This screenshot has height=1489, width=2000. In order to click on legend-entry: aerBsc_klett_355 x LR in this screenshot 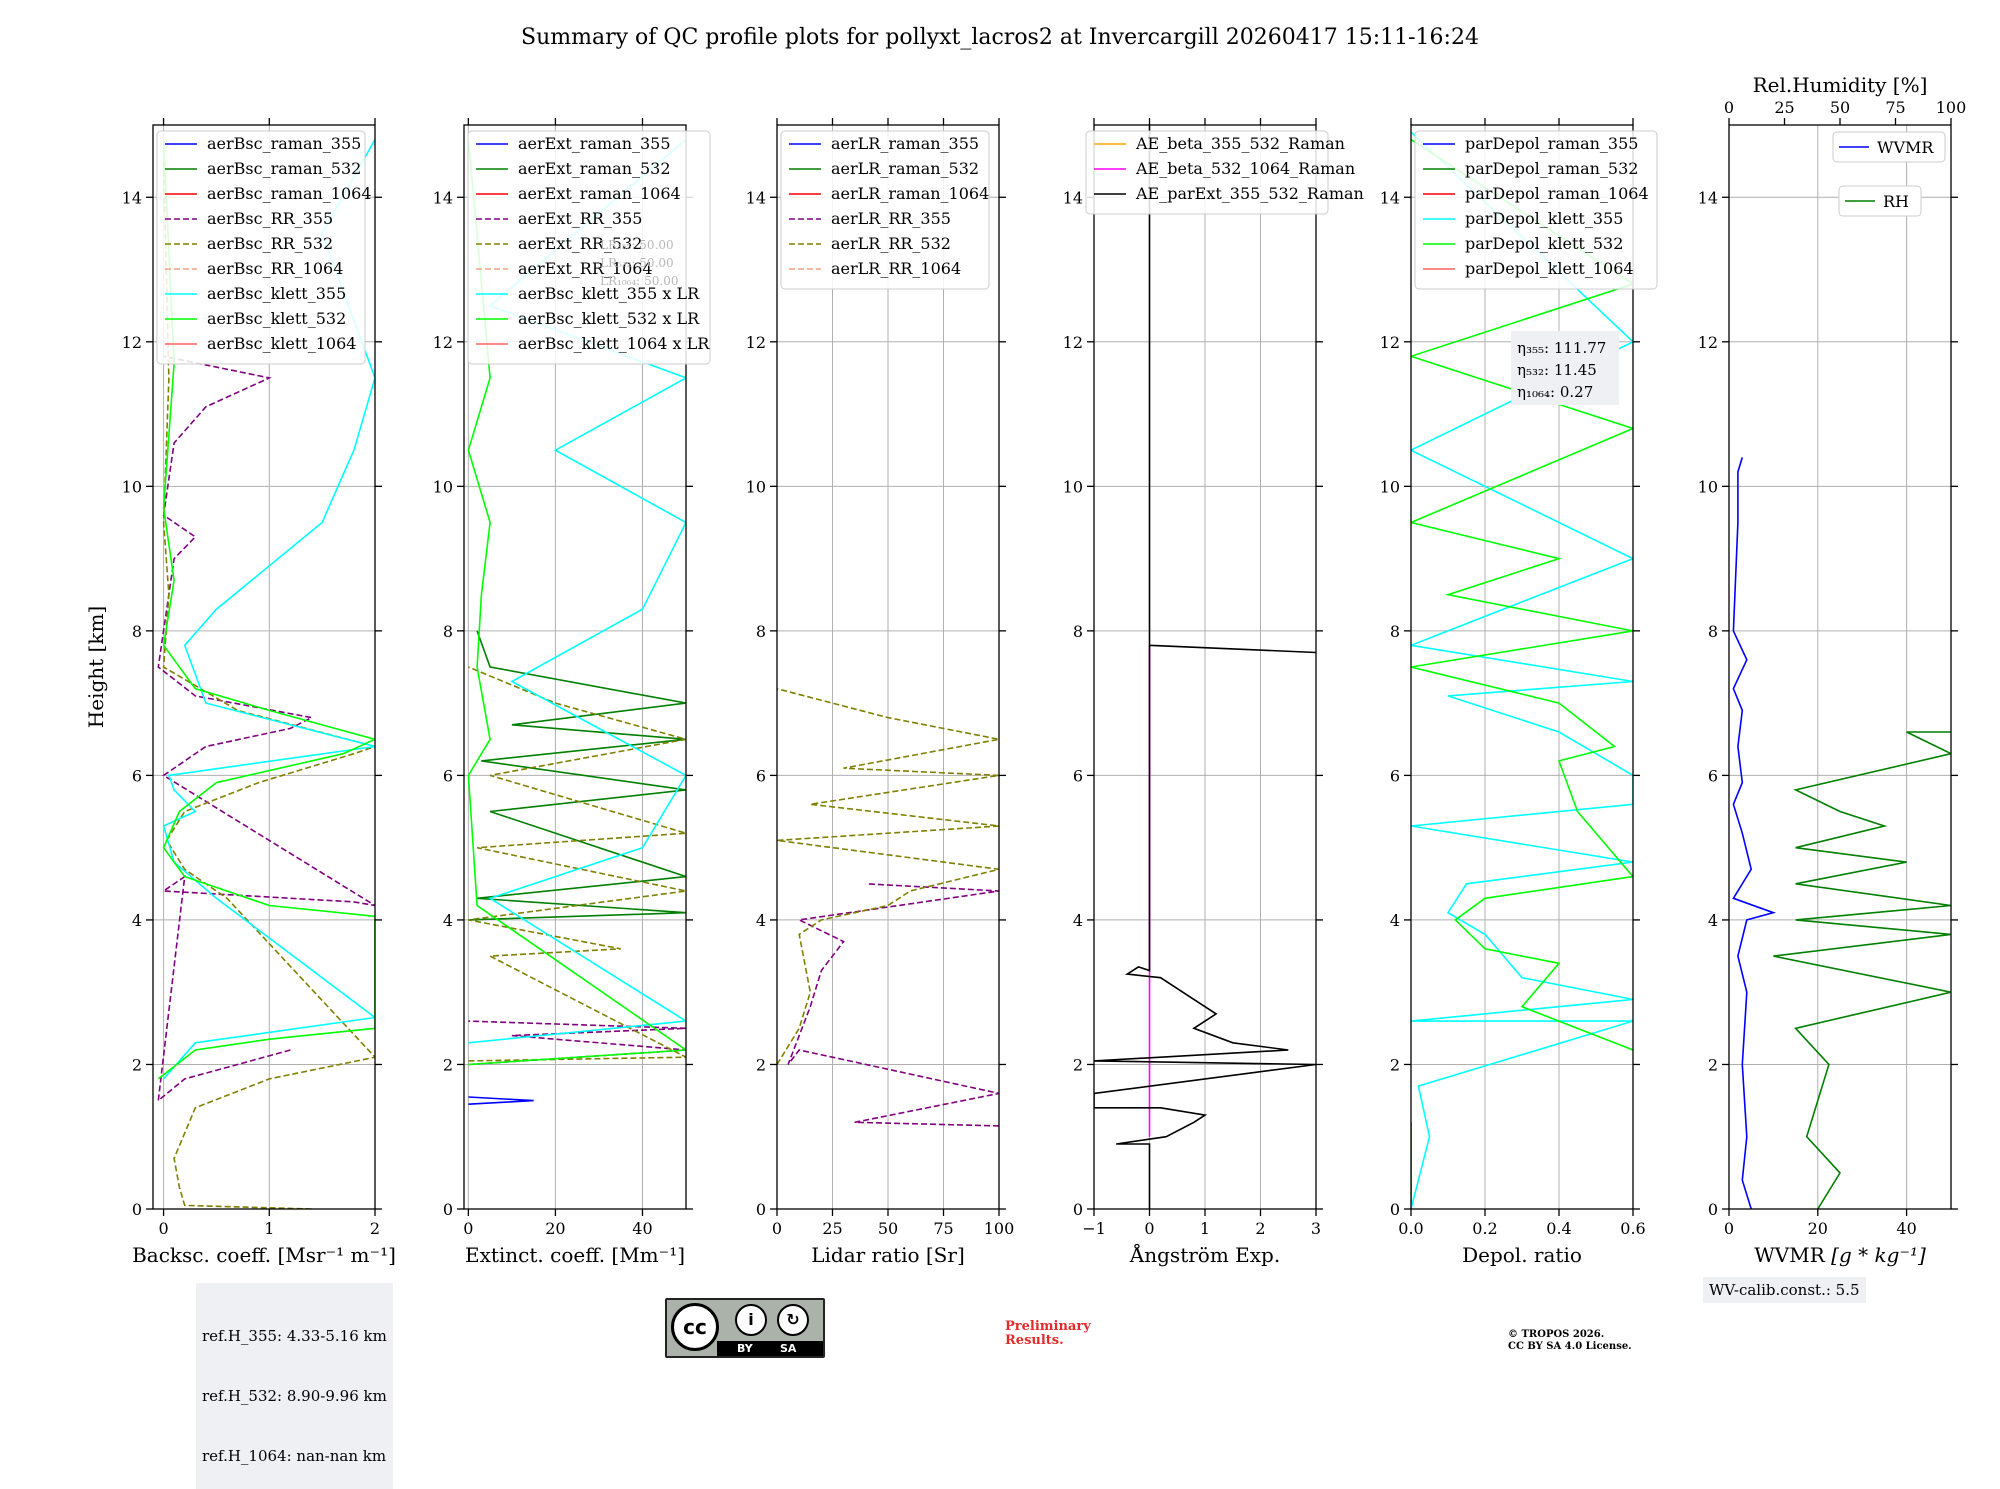, I will do `click(609, 293)`.